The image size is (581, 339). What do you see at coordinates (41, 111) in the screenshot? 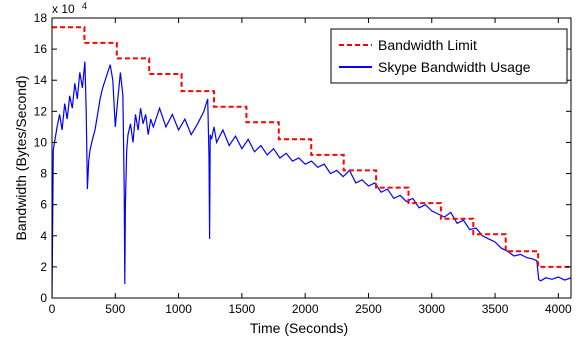
I see `y-tick-label: 12` at bounding box center [41, 111].